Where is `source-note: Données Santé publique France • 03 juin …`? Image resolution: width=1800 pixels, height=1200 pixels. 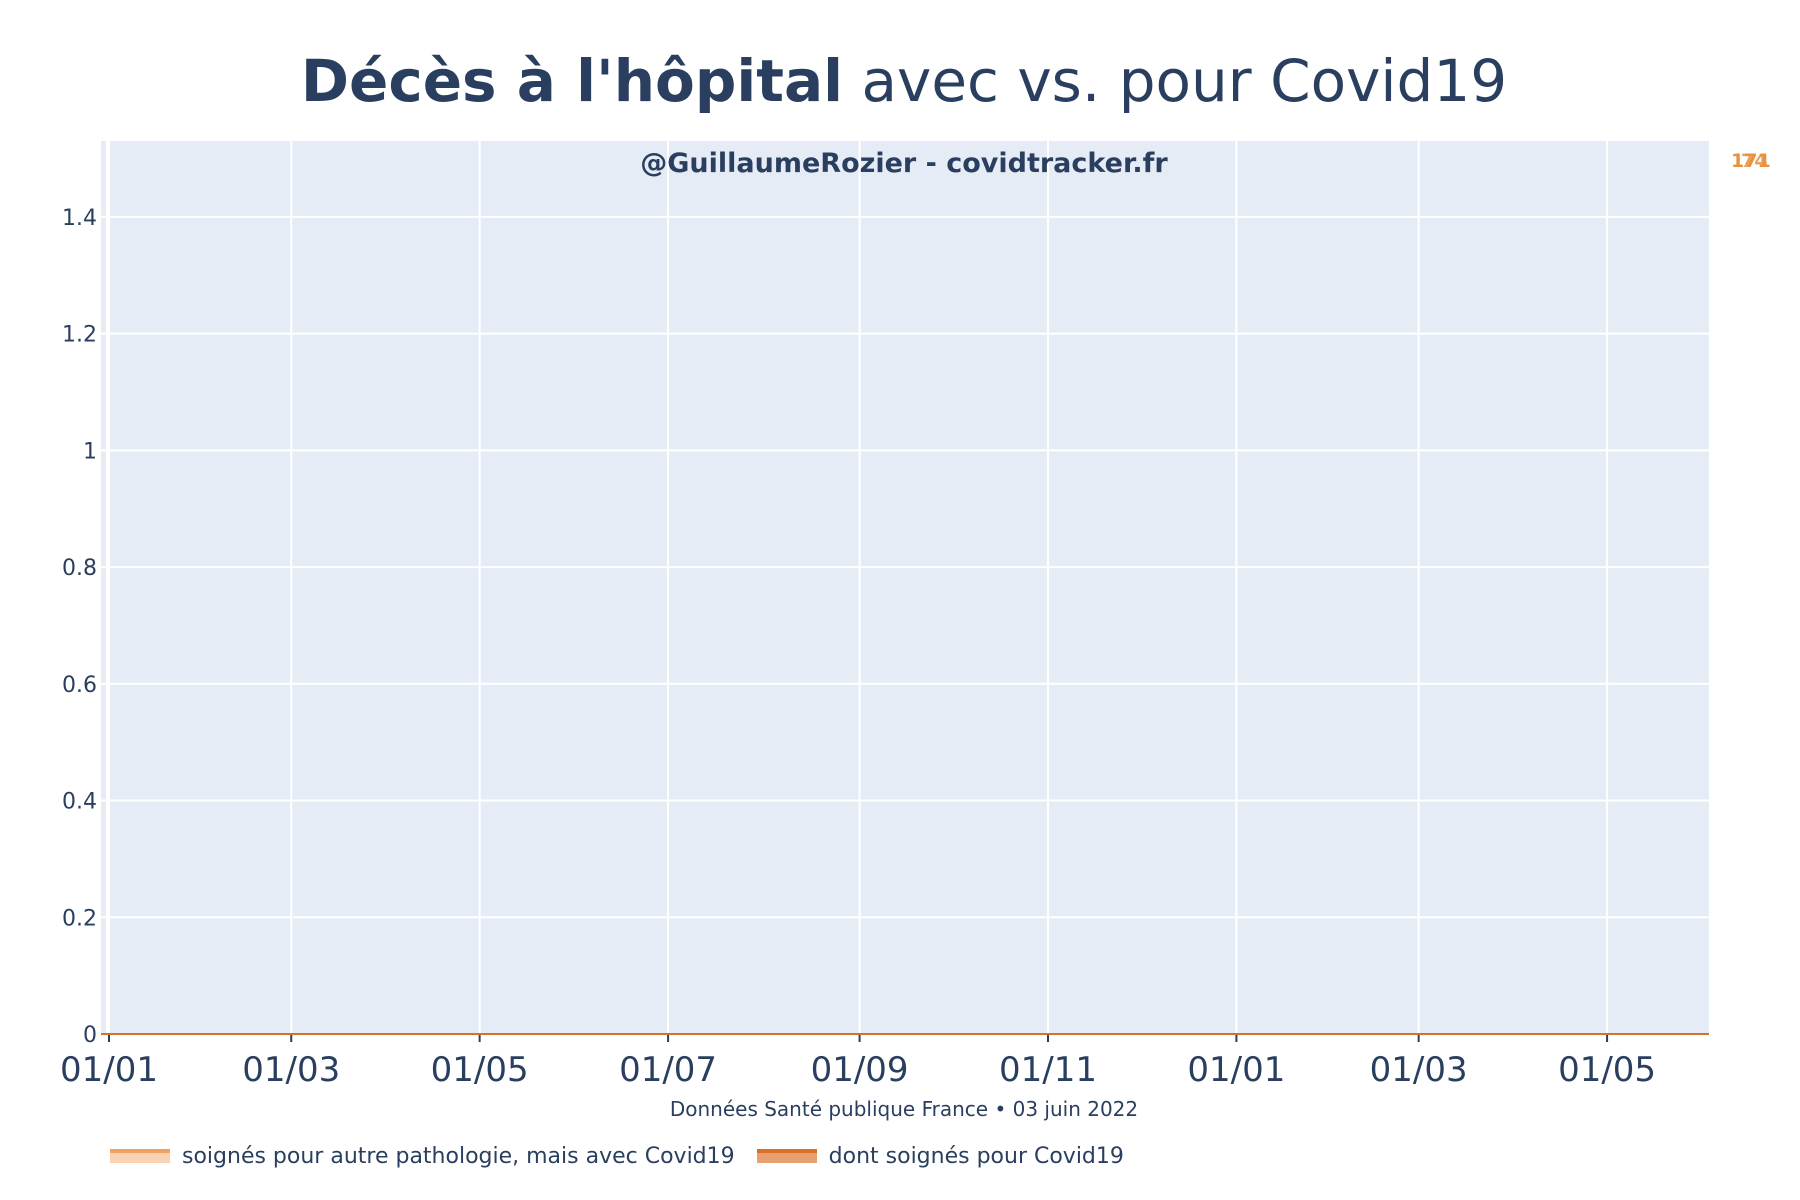
source-note: Données Santé publique France • 03 juin … is located at coordinates (904, 1109).